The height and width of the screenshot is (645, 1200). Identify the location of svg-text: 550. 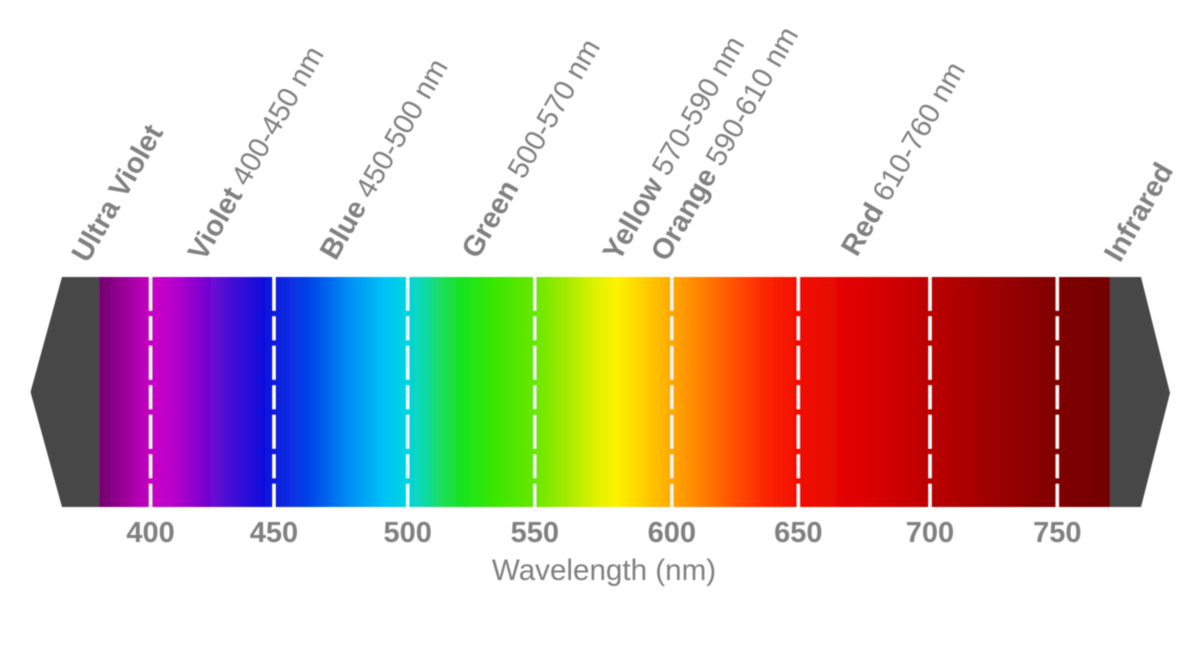
(535, 533).